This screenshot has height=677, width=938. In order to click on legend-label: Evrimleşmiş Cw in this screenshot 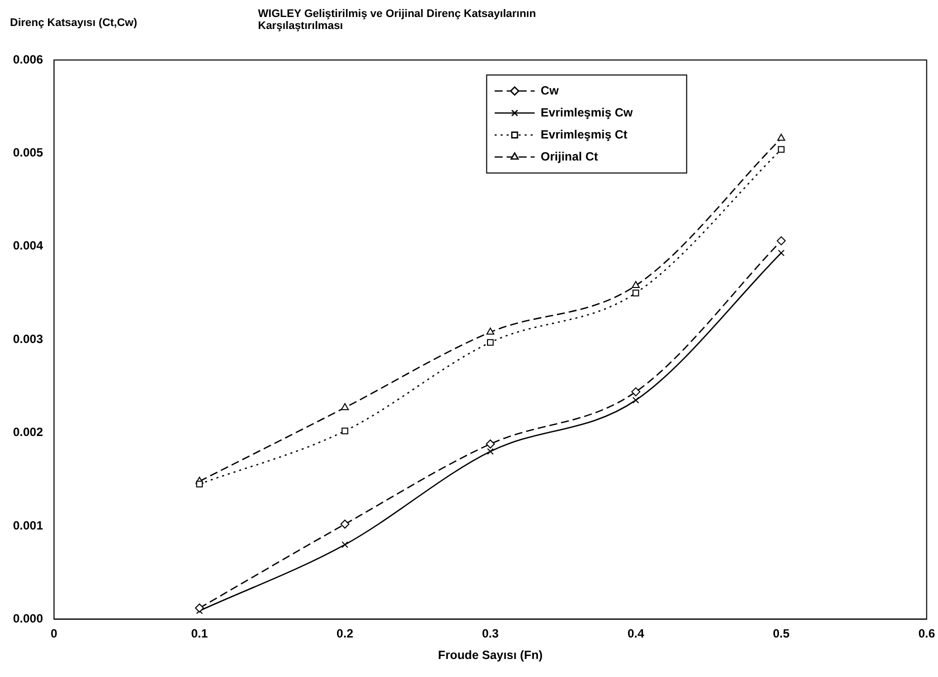, I will do `click(587, 112)`.